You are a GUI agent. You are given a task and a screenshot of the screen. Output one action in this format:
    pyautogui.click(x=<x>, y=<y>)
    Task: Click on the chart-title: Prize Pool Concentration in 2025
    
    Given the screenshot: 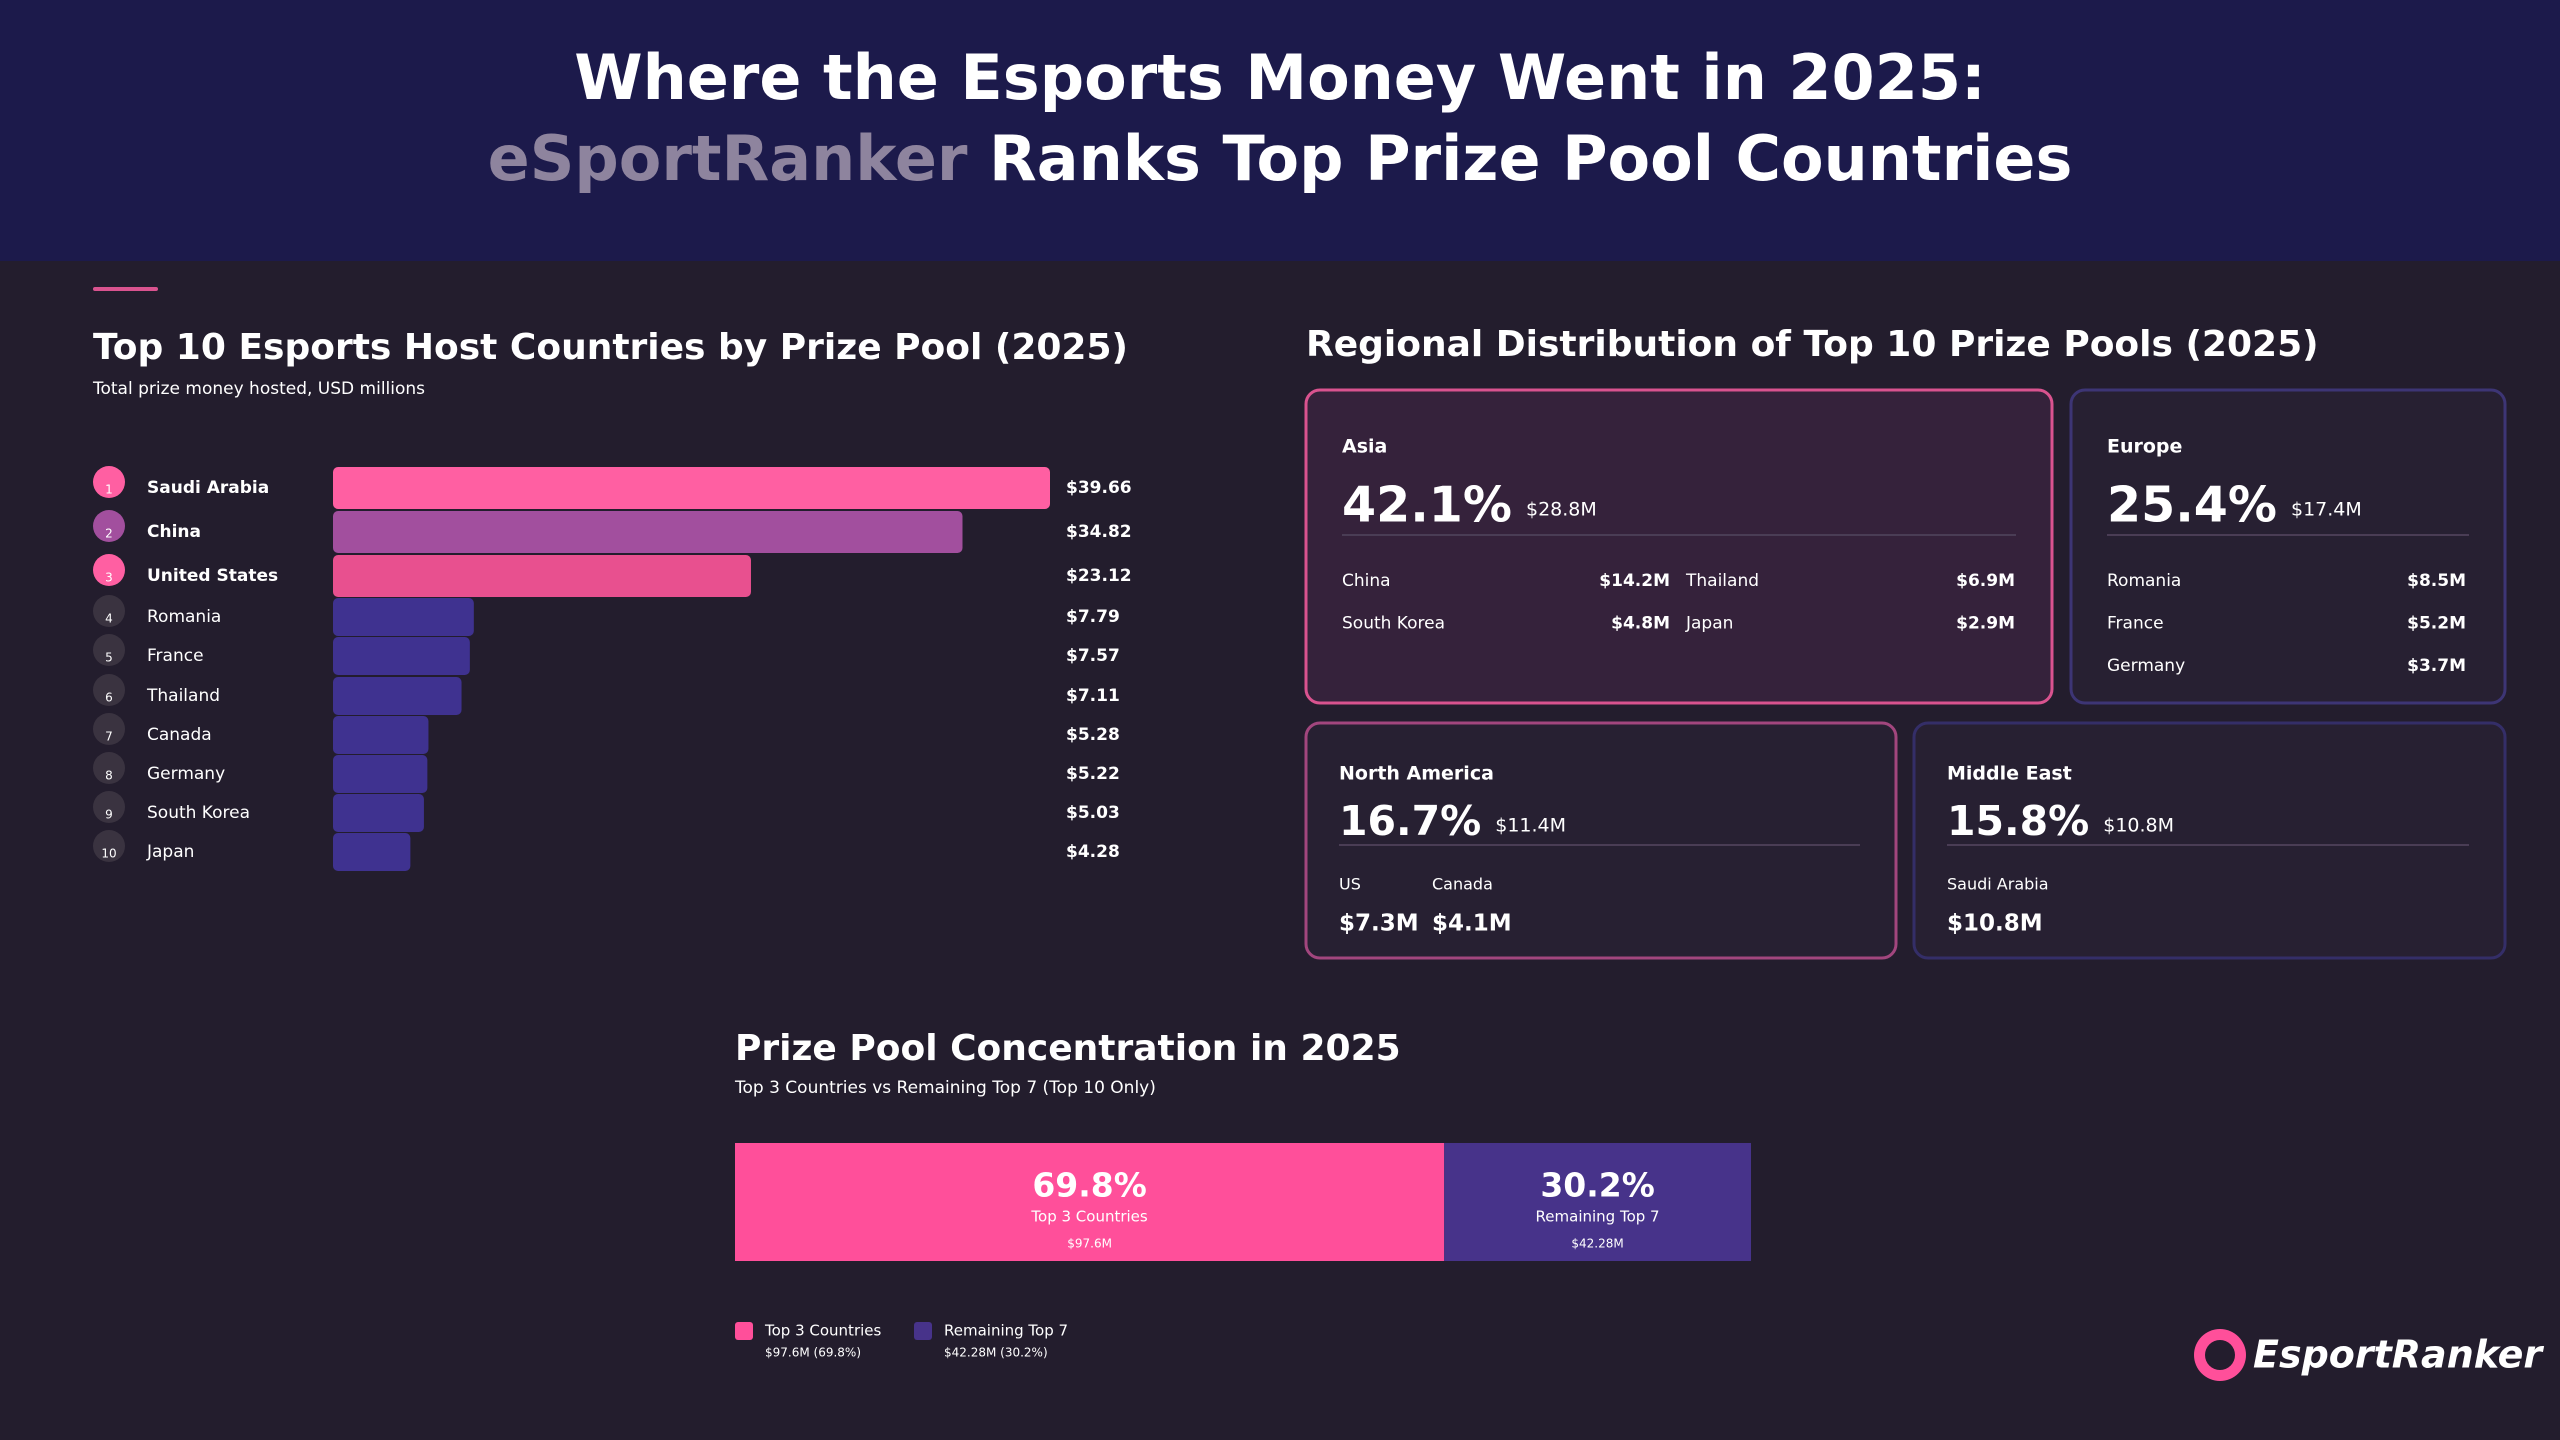 What is the action you would take?
    pyautogui.click(x=1068, y=1048)
    